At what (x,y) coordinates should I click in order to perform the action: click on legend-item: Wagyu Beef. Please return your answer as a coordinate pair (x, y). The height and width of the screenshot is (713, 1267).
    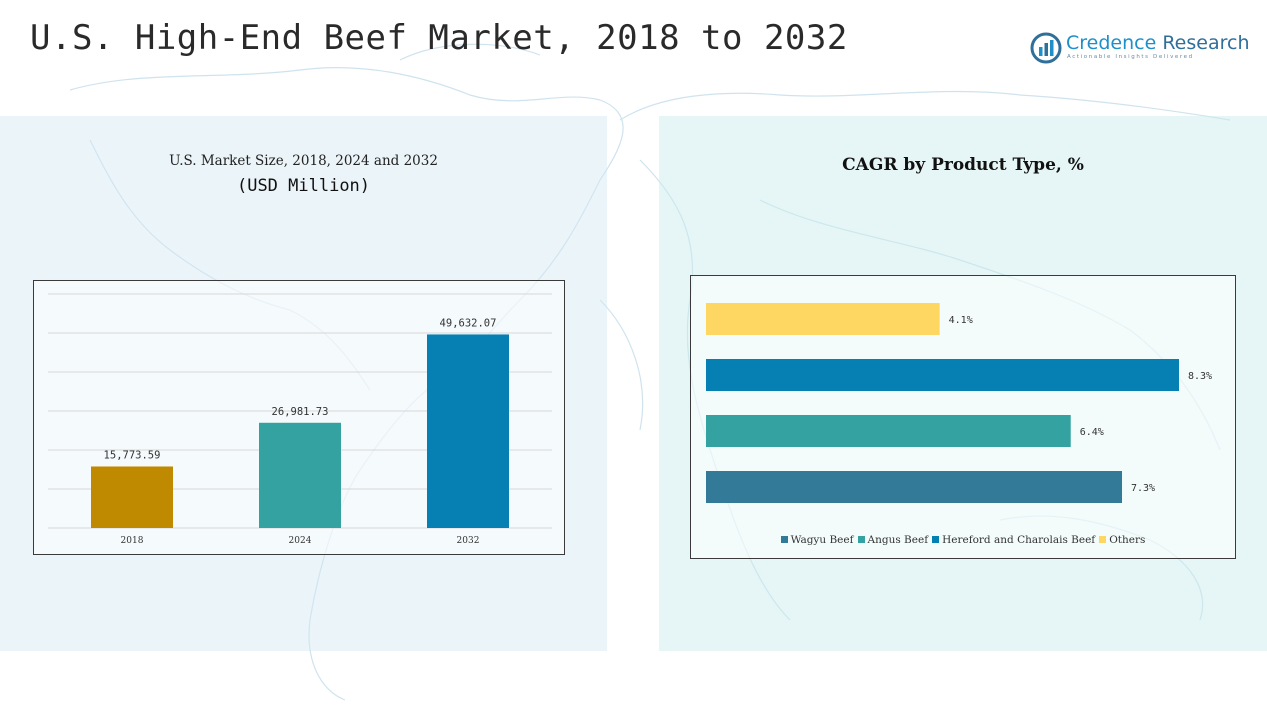
    Looking at the image, I should click on (817, 540).